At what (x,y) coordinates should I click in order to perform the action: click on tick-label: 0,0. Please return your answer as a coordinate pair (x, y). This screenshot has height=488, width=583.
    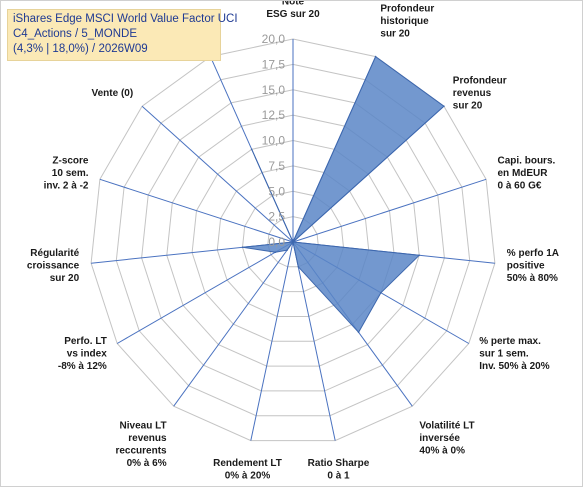
    Looking at the image, I should click on (276, 242).